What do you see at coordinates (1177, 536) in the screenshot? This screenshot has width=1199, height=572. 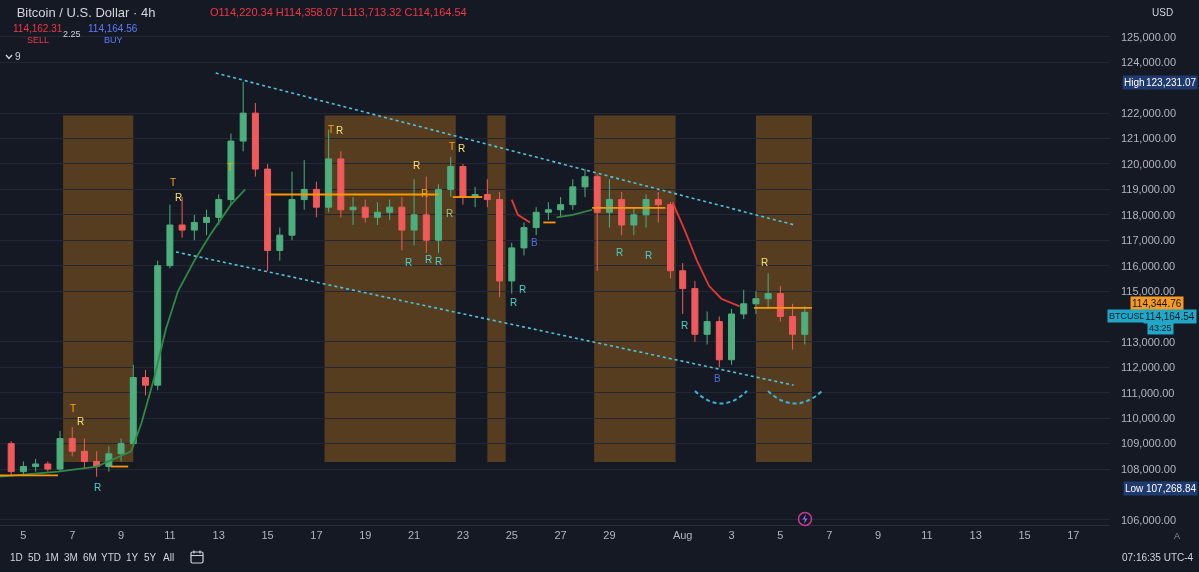 I see `text: A` at bounding box center [1177, 536].